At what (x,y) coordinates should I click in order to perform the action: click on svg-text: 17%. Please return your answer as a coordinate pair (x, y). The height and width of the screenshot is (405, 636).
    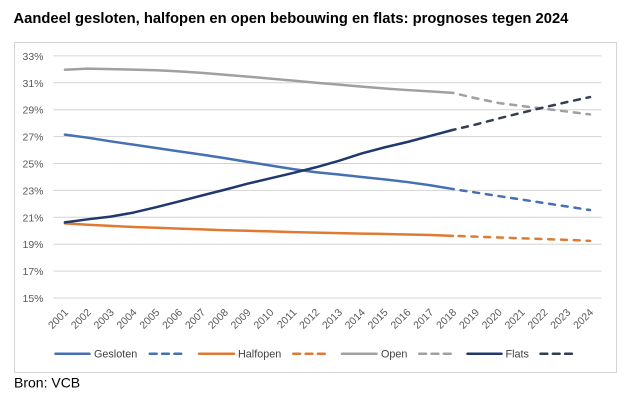
    Looking at the image, I should click on (32, 272).